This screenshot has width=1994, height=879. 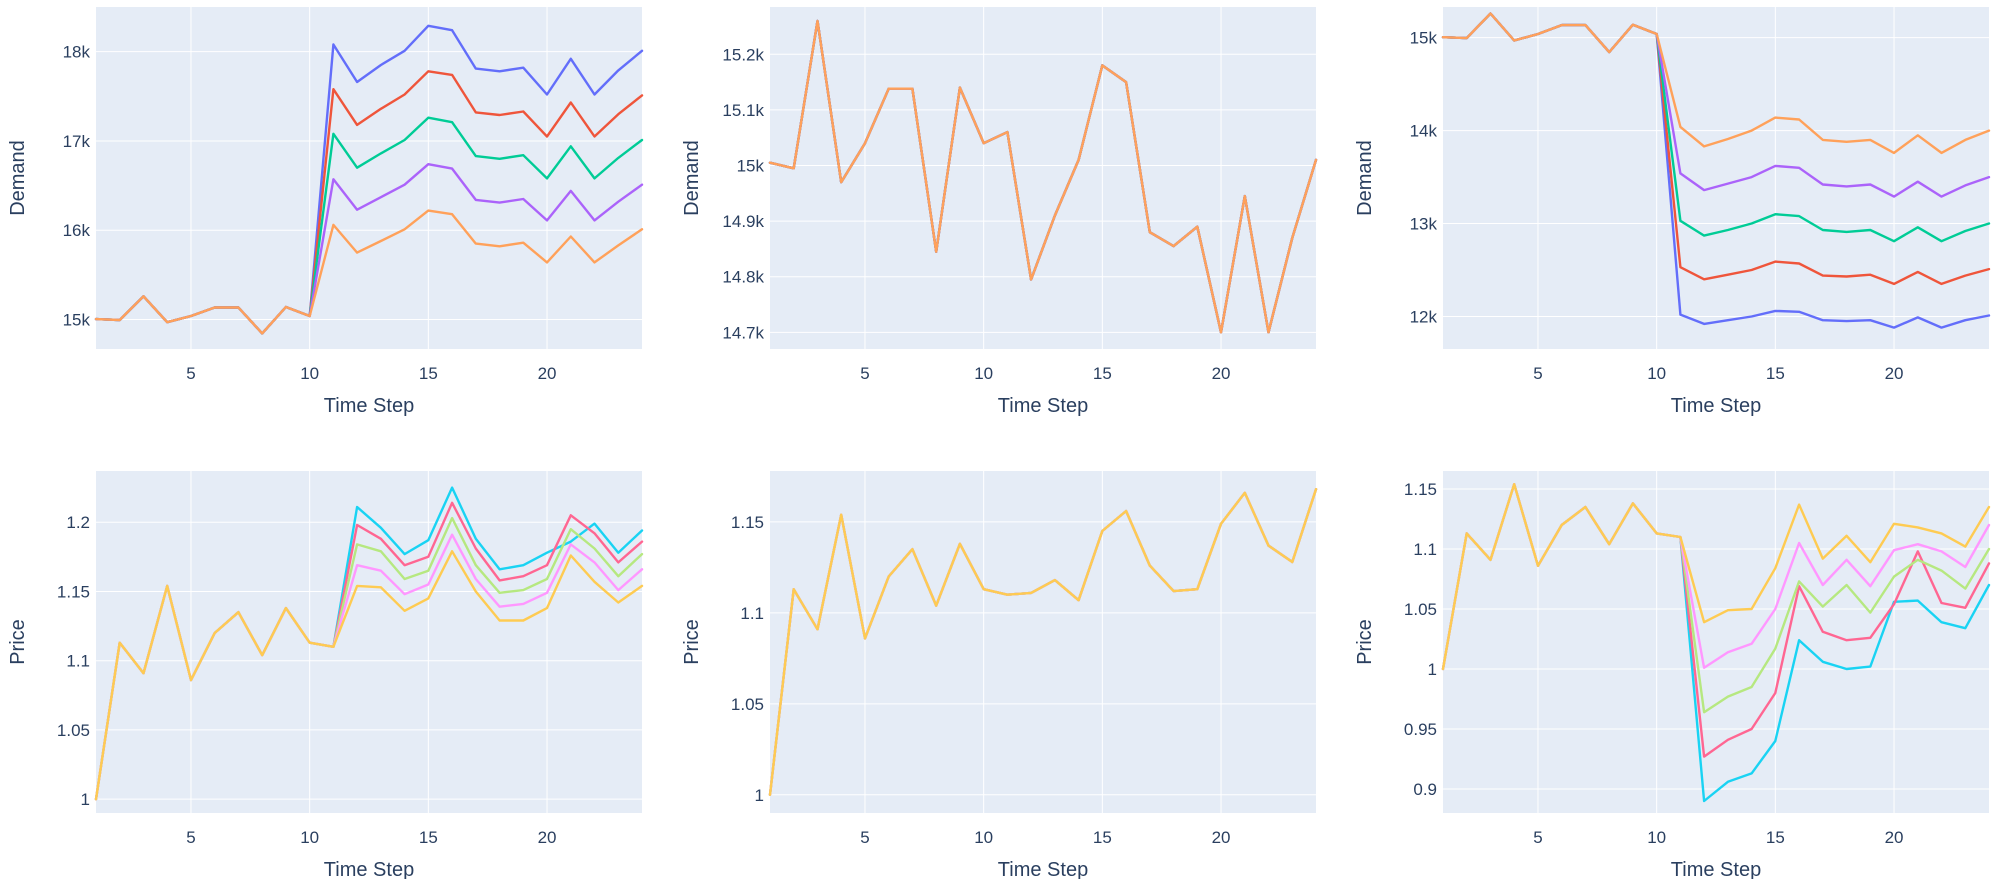 I want to click on y-tick-label: 16k, so click(x=77, y=230).